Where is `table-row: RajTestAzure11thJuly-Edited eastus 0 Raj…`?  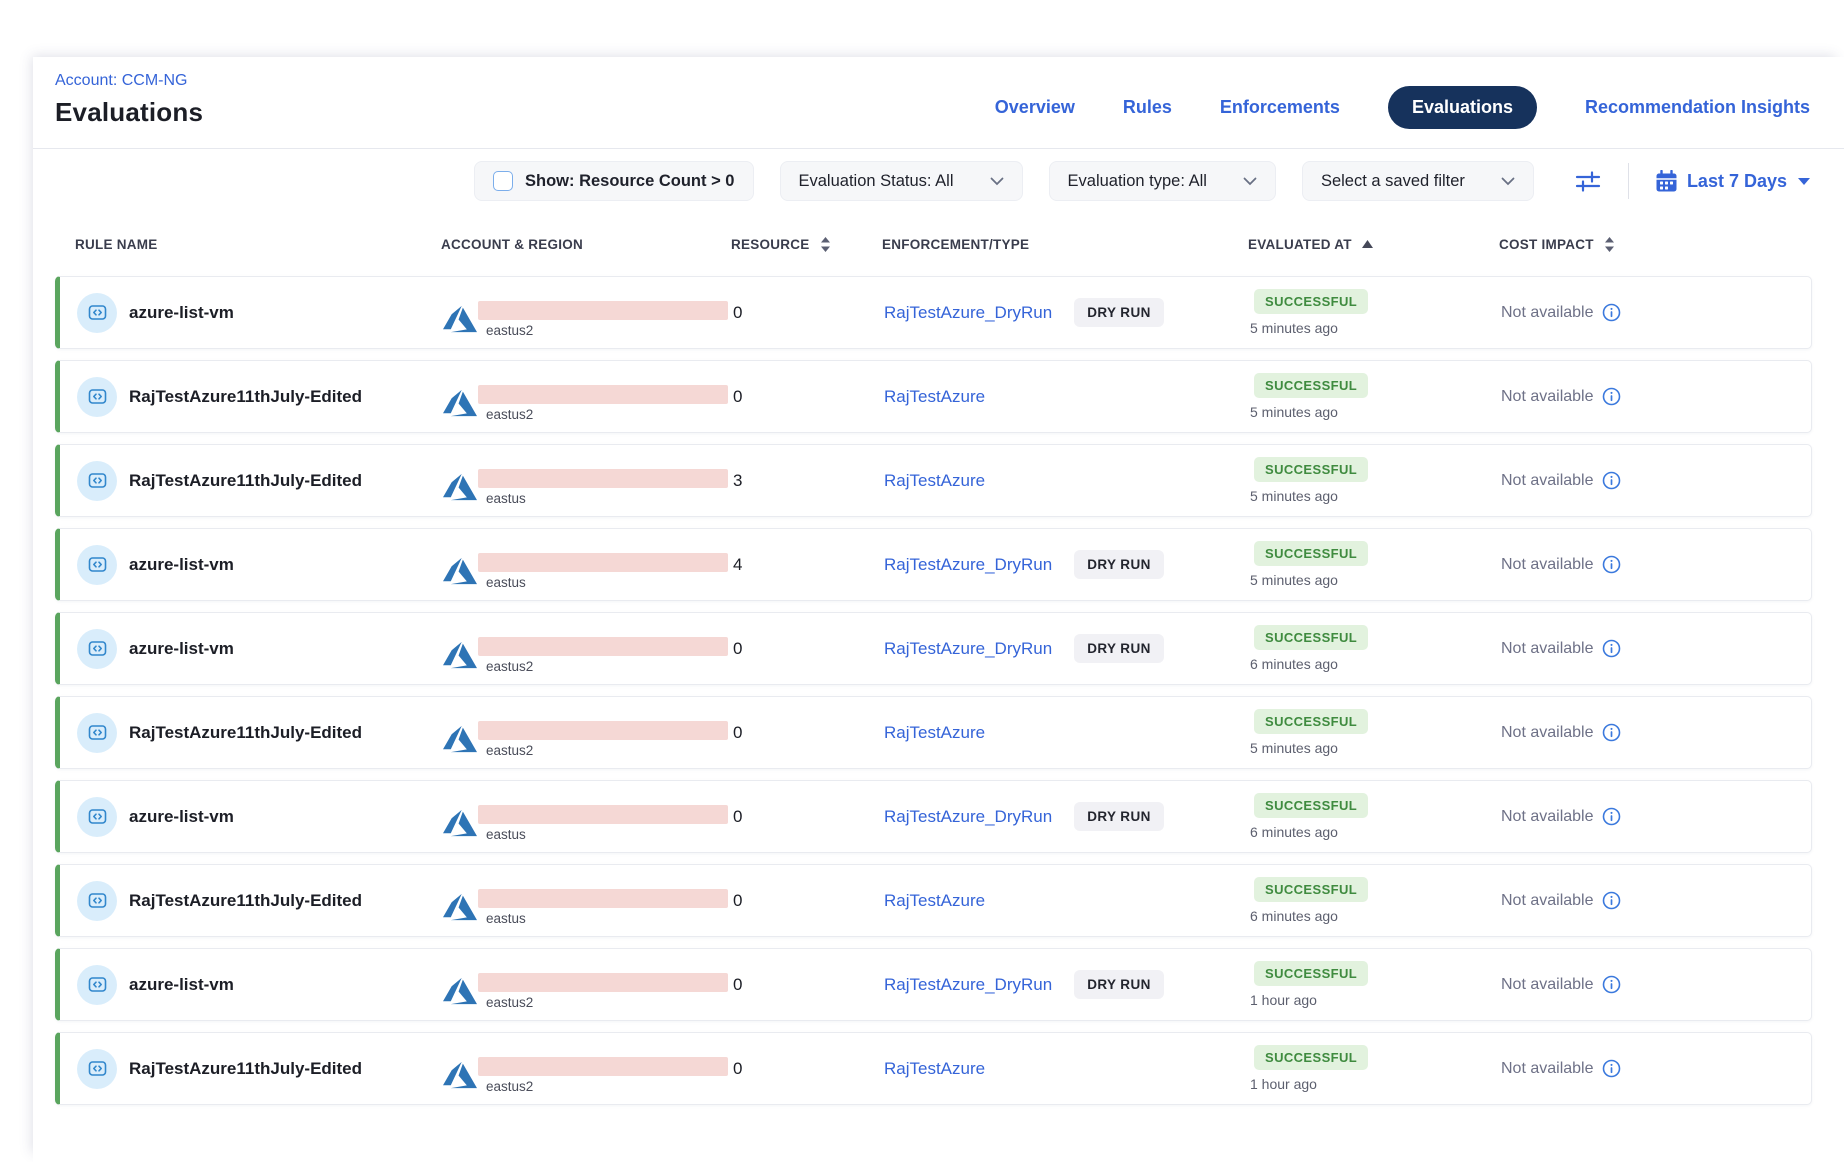 table-row: RajTestAzure11thJuly-Edited eastus 0 Raj… is located at coordinates (933, 900).